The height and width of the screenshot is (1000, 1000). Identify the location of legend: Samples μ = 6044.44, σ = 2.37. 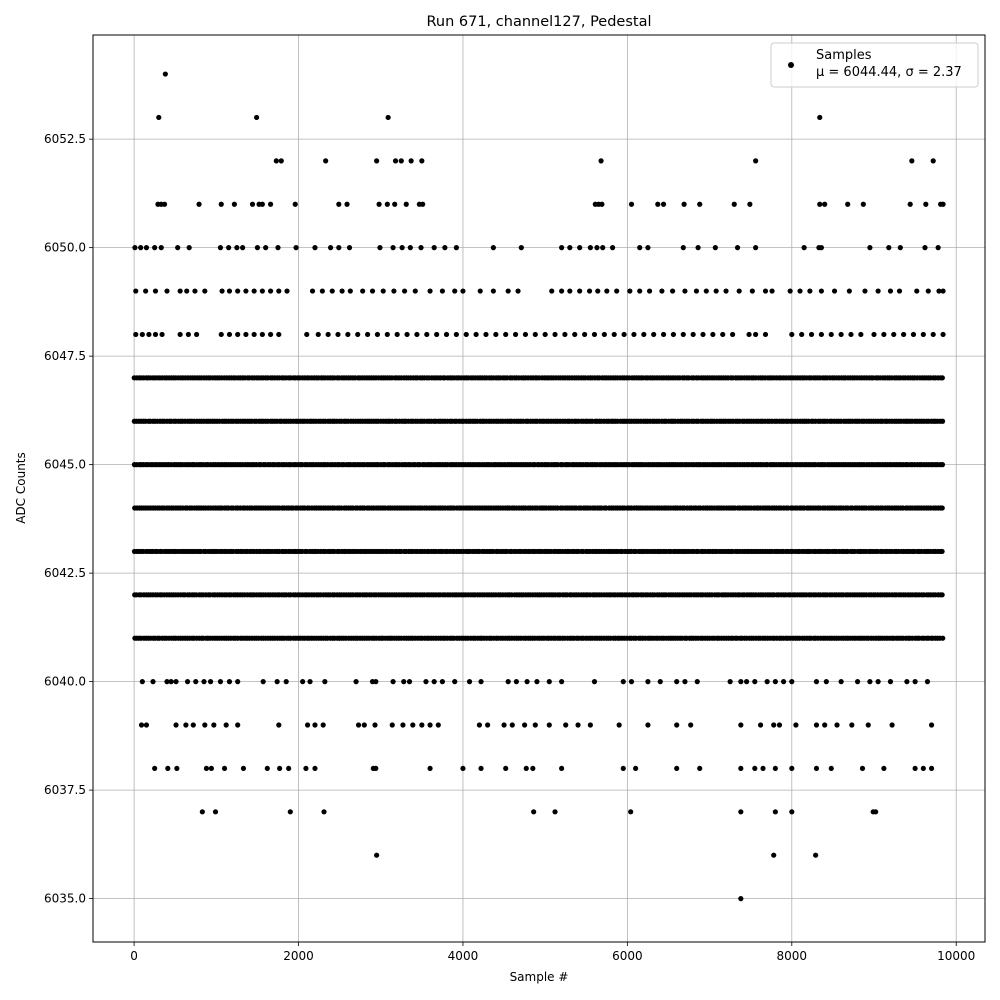
(874, 65).